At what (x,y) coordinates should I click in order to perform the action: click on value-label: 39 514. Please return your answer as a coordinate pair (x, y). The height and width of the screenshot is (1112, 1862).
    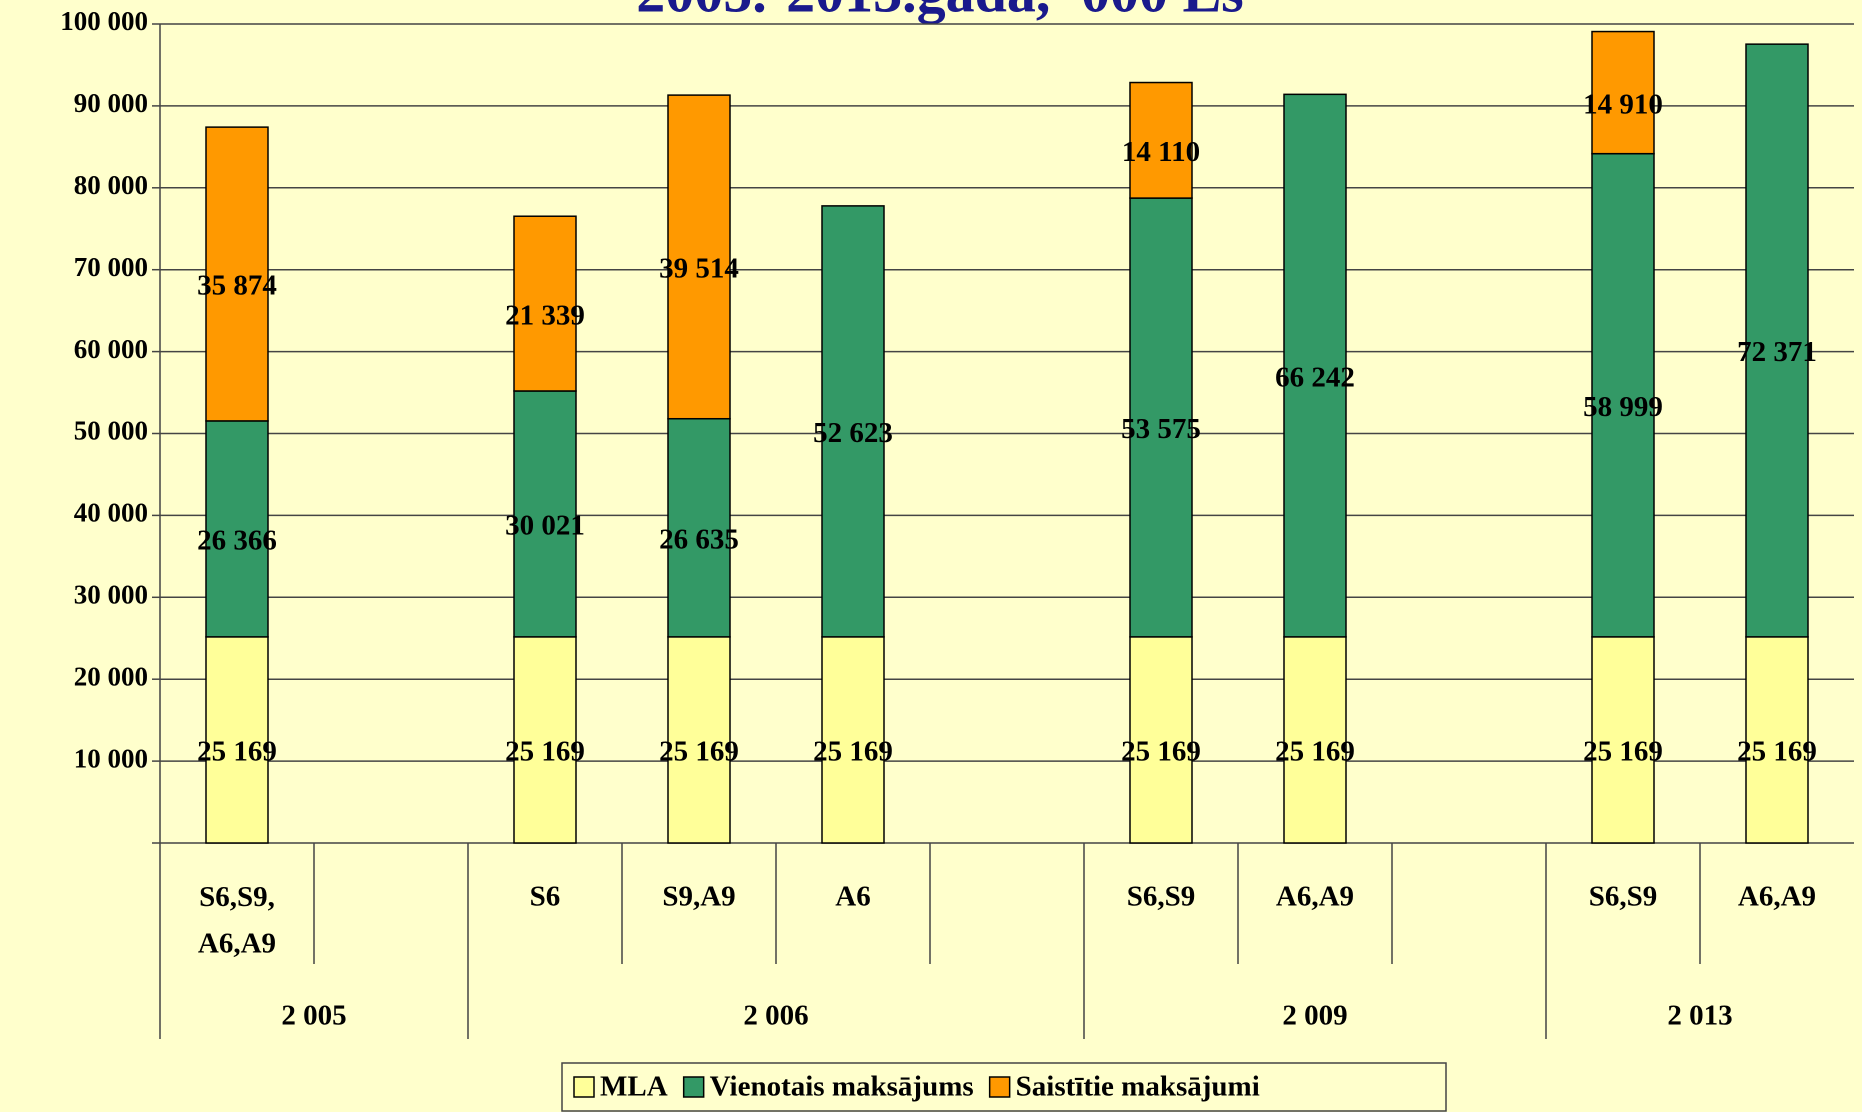
    Looking at the image, I should click on (699, 269).